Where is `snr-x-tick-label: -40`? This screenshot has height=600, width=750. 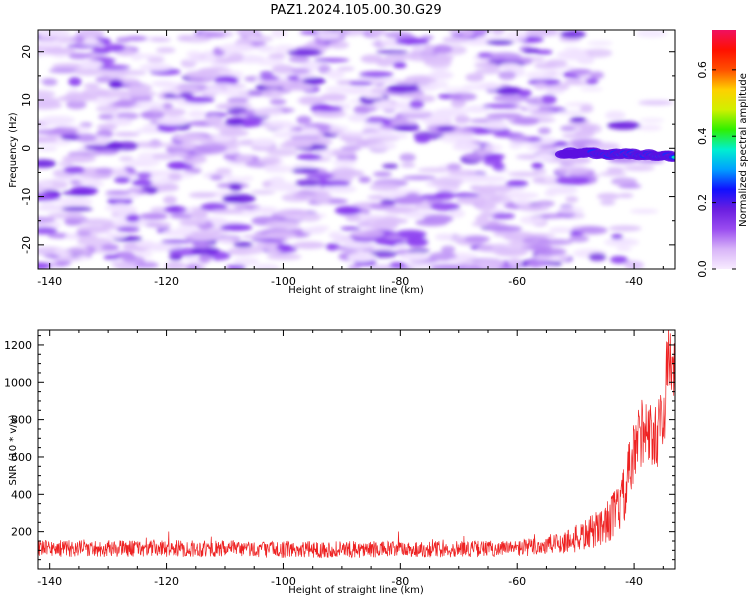
snr-x-tick-label: -40 is located at coordinates (634, 581).